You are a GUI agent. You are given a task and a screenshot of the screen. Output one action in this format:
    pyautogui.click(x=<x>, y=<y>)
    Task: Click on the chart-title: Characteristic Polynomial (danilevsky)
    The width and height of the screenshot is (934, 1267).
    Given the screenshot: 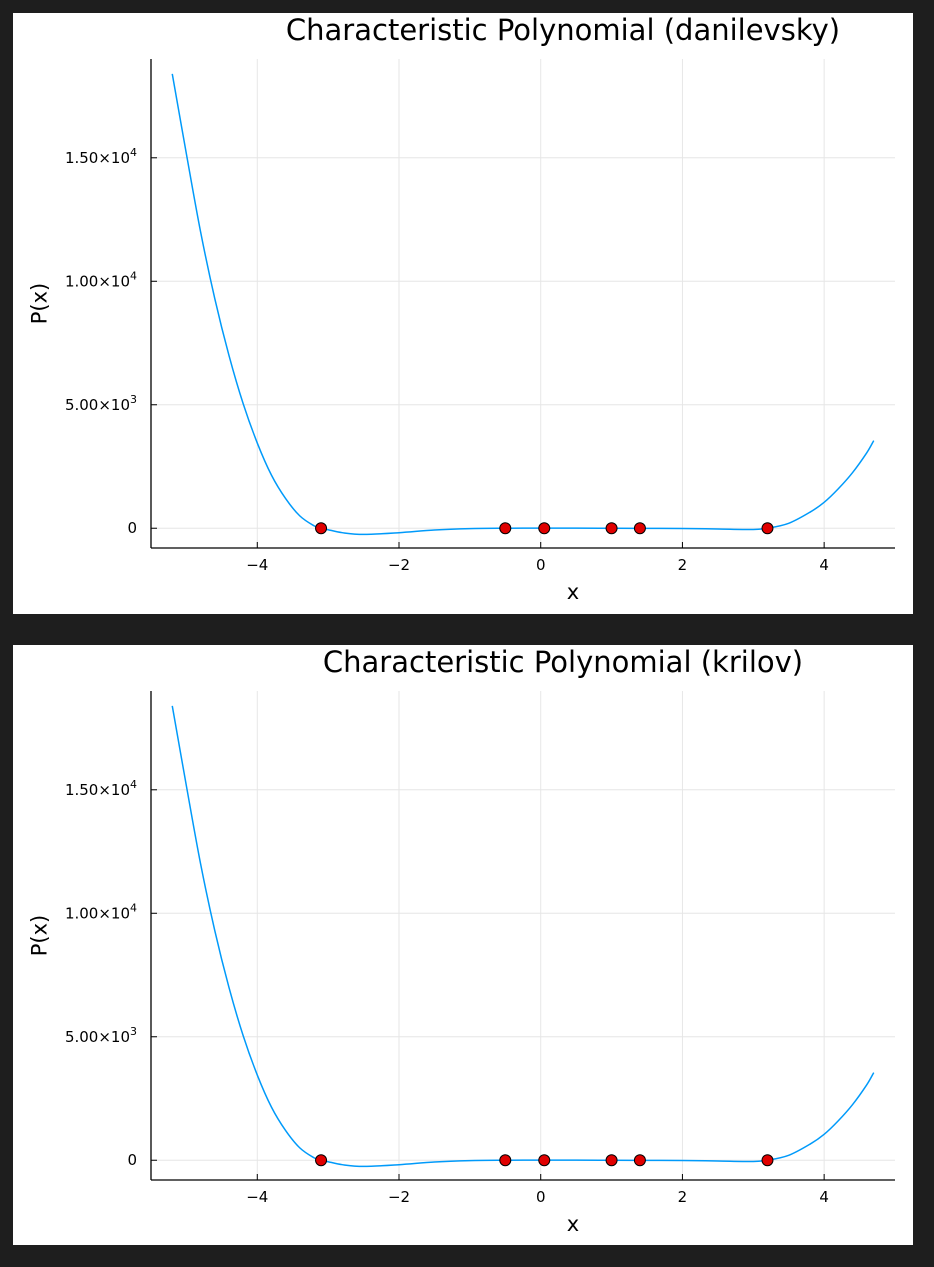 What is the action you would take?
    pyautogui.click(x=563, y=30)
    